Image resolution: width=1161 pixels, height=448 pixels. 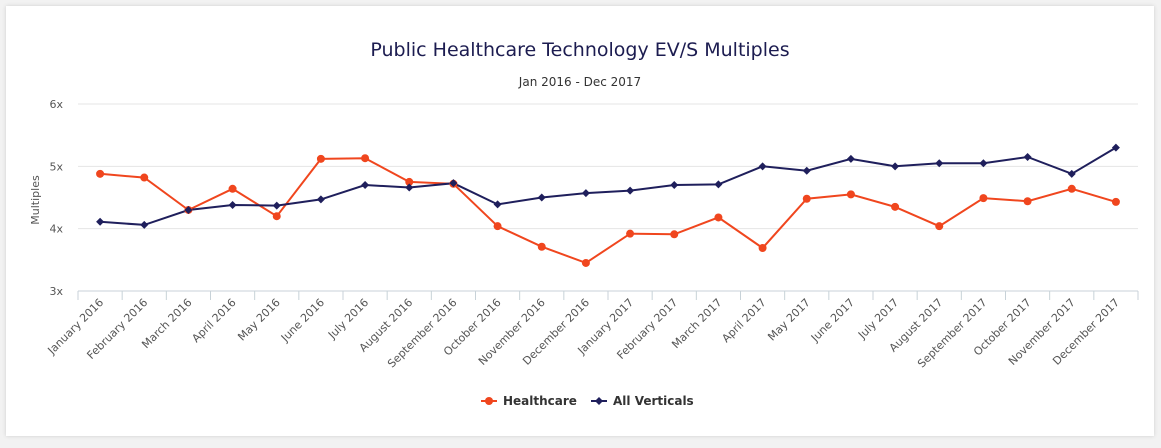 What do you see at coordinates (35, 200) in the screenshot?
I see `y-axis-label: Multiples` at bounding box center [35, 200].